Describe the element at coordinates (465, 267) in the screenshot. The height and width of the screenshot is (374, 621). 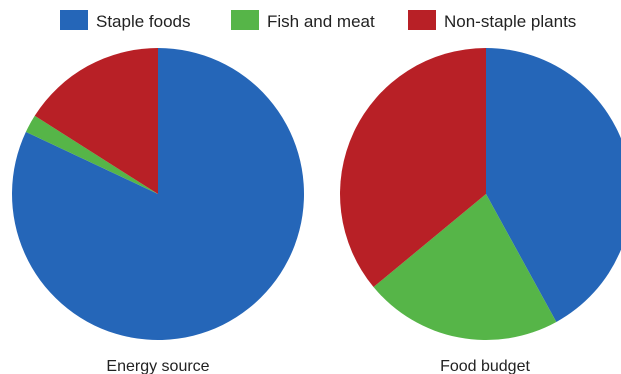
I see `pie-slice-food-budget-fish-and-meat` at that location.